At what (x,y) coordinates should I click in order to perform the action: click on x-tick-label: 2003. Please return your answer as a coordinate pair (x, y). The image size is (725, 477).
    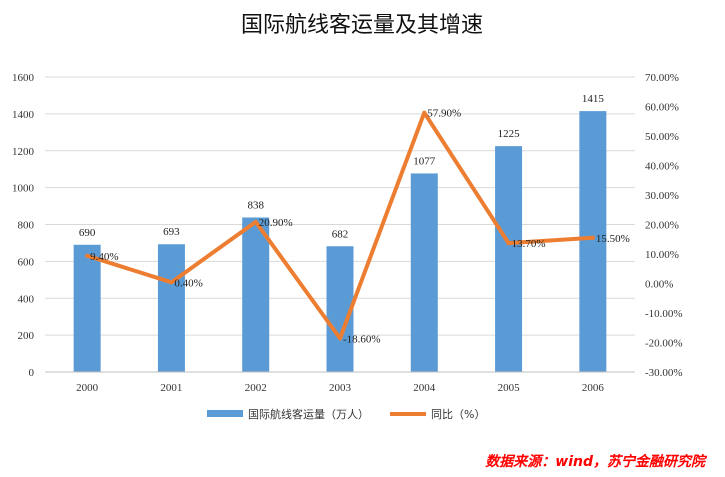
    Looking at the image, I should click on (340, 388).